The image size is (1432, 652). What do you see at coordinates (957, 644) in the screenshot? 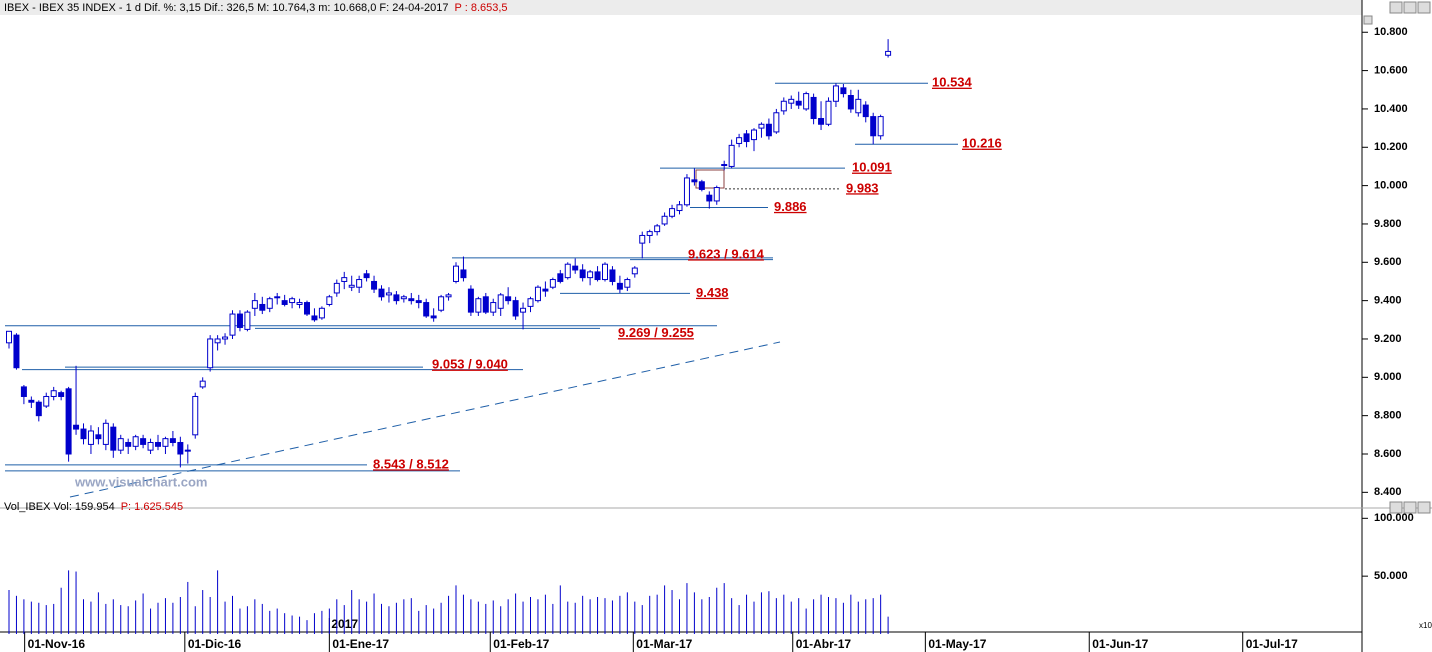
I see `x-tick-label: 01-May-17` at bounding box center [957, 644].